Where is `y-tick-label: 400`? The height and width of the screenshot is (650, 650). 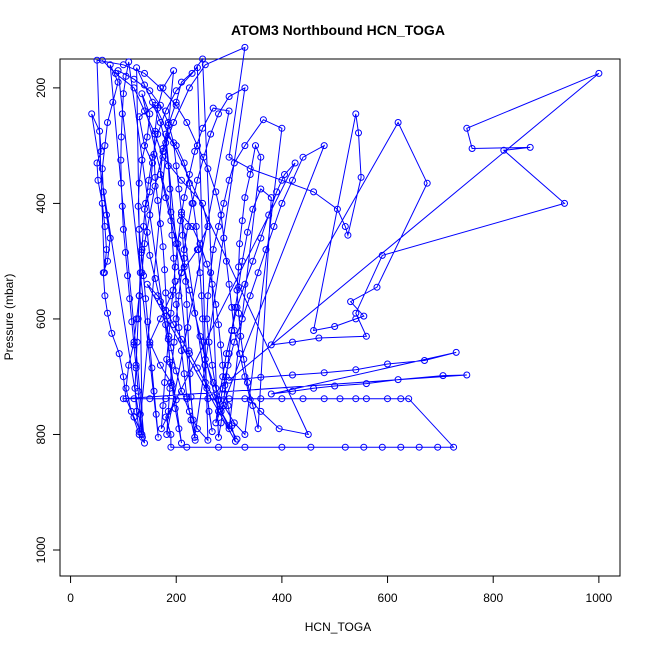 y-tick-label: 400 is located at coordinates (41, 203).